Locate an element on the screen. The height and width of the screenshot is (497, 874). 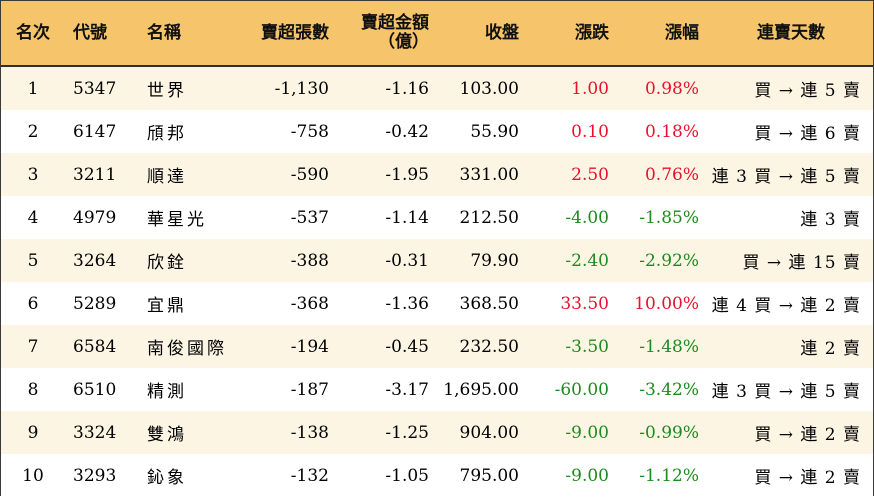
cell-sell-lots: -1,130 is located at coordinates (293, 88).